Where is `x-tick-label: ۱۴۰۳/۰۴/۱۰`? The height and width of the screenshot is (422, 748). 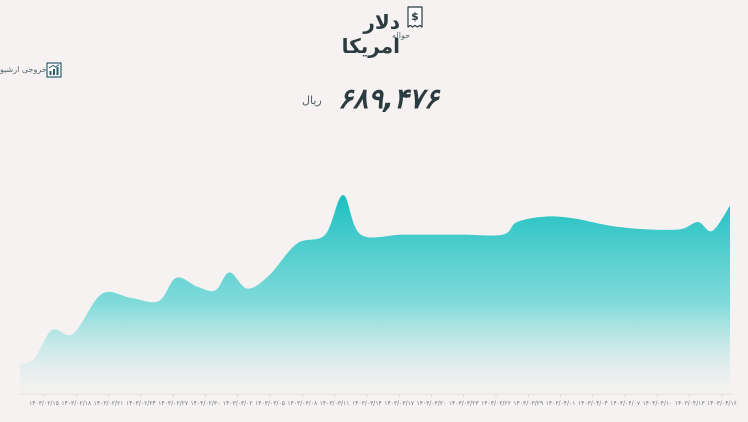 x-tick-label: ۱۴۰۳/۰۴/۱۰ is located at coordinates (658, 403).